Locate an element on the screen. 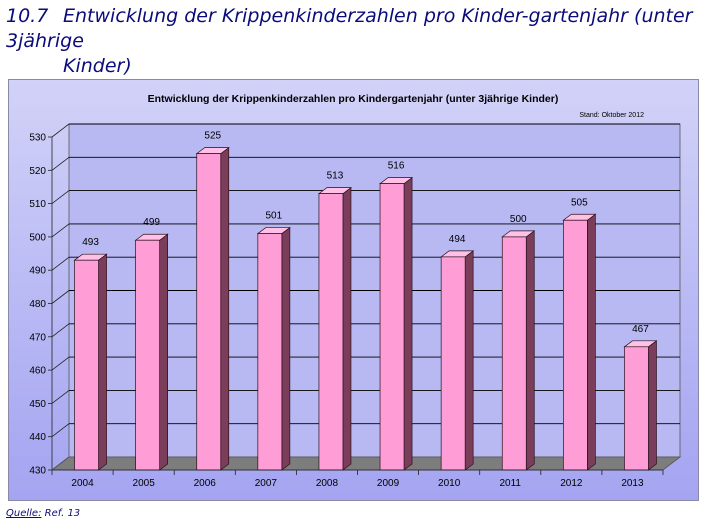 The image size is (707, 529). source-label: Quelle: is located at coordinates (24, 513).